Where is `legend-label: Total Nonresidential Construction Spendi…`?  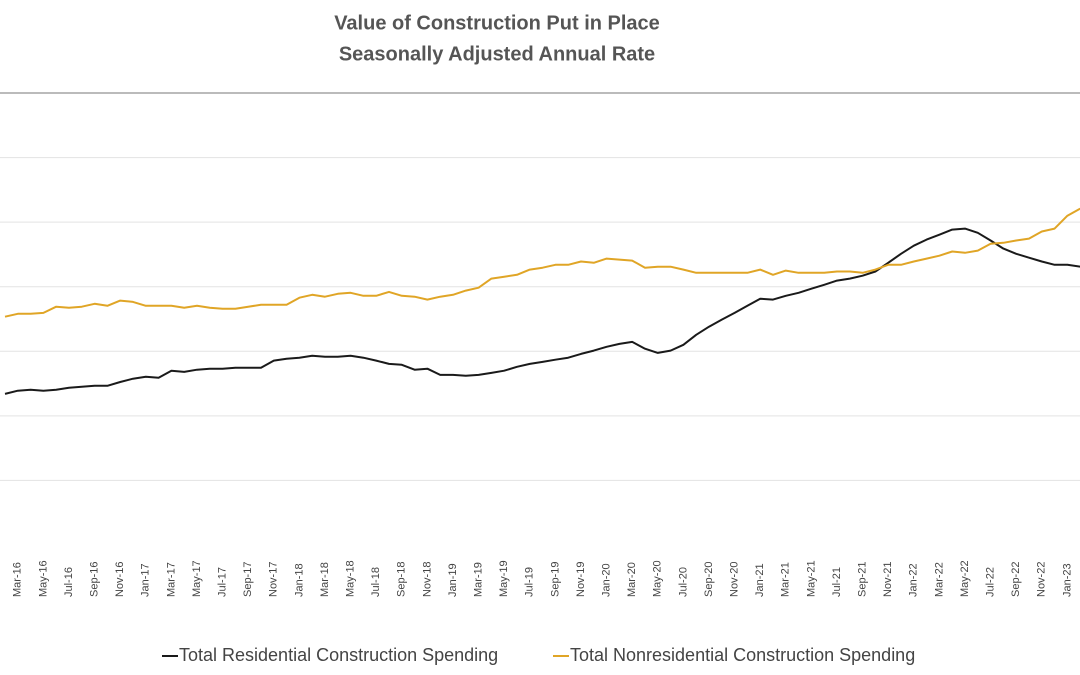 legend-label: Total Nonresidential Construction Spendi… is located at coordinates (742, 655).